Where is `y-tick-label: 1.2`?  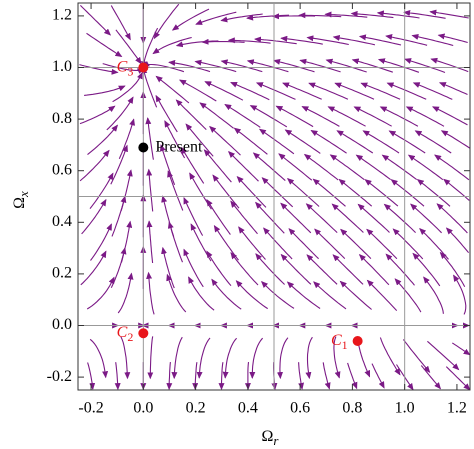
y-tick-label: 1.2 is located at coordinates (62, 15).